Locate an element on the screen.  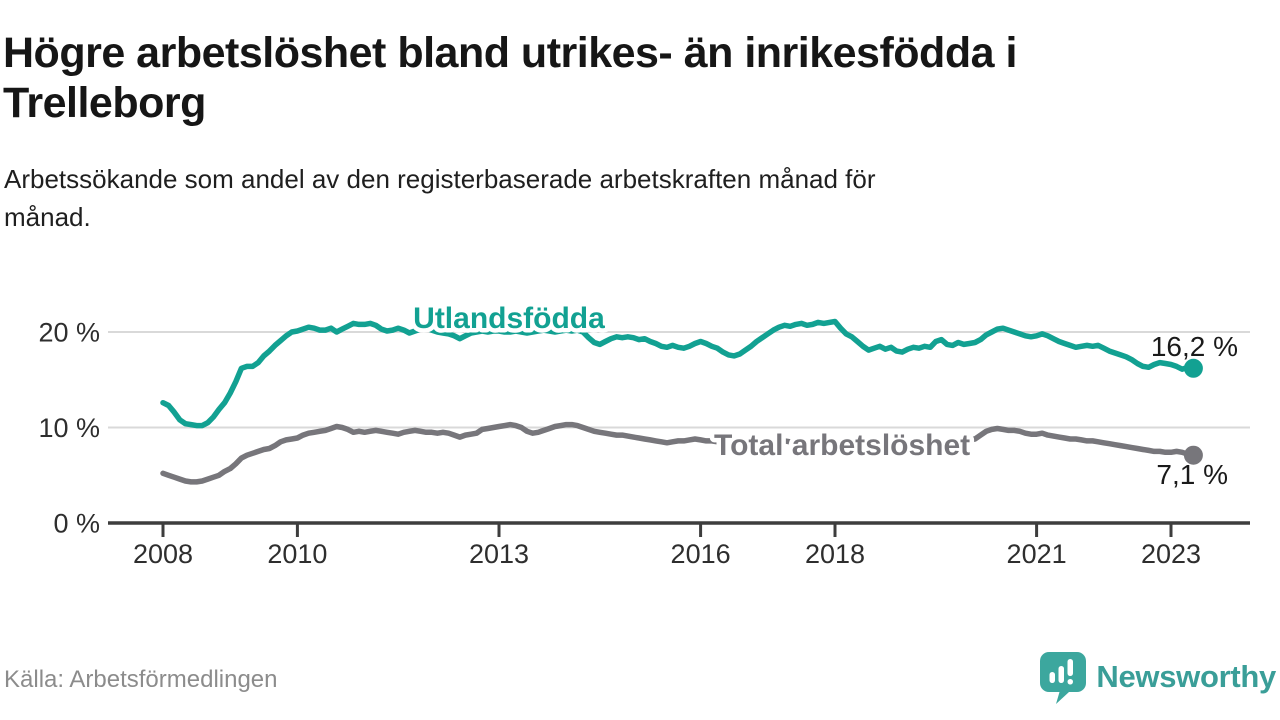
chart-title-line-2: Trelleborg is located at coordinates (104, 103).